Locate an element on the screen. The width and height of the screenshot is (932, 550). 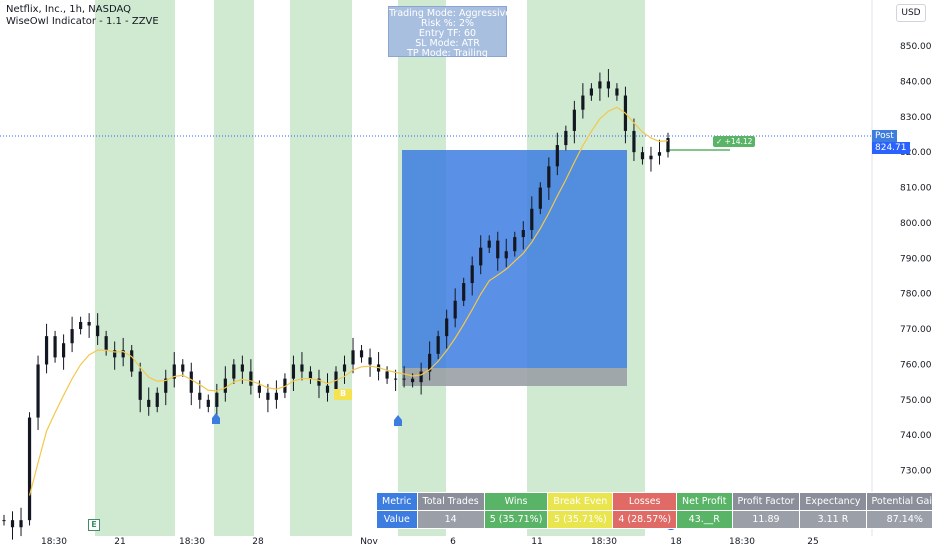
info-entry-tf: Entry TF: 60 is located at coordinates (447, 33).